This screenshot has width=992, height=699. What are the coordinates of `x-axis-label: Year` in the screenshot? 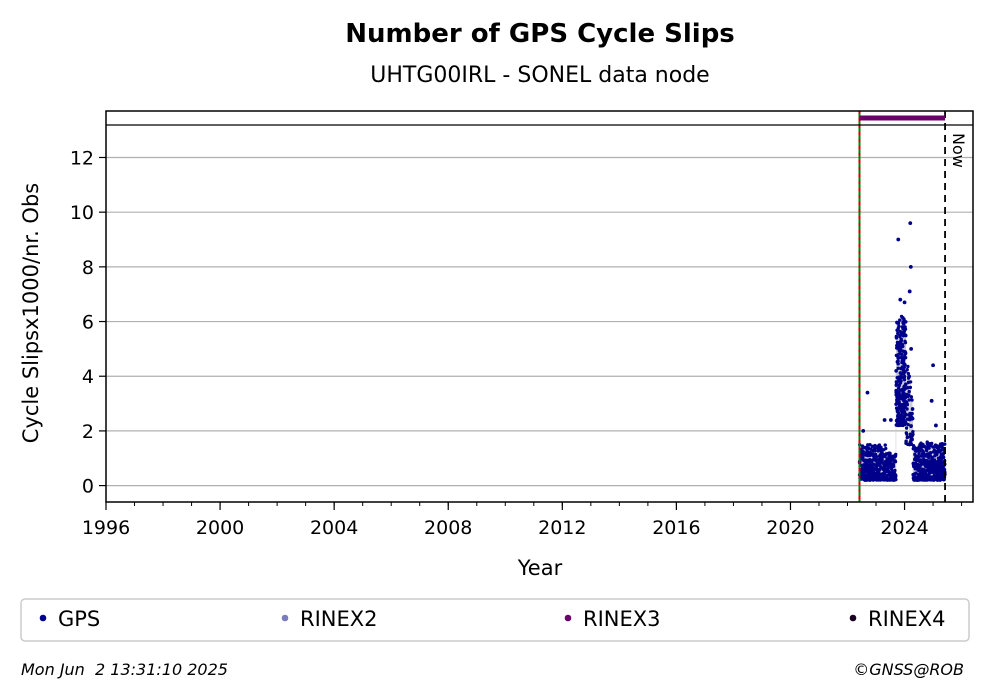 It's located at (540, 568).